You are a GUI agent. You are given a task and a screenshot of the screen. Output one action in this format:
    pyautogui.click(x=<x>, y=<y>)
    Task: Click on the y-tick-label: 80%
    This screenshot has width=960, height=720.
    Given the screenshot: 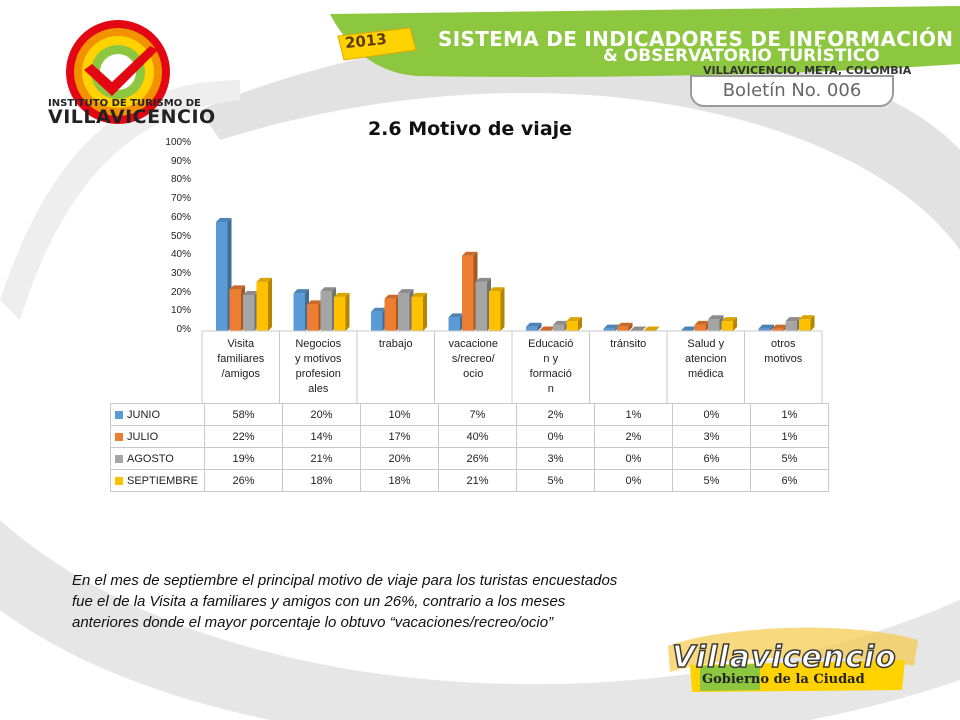 What is the action you would take?
    pyautogui.click(x=180, y=180)
    